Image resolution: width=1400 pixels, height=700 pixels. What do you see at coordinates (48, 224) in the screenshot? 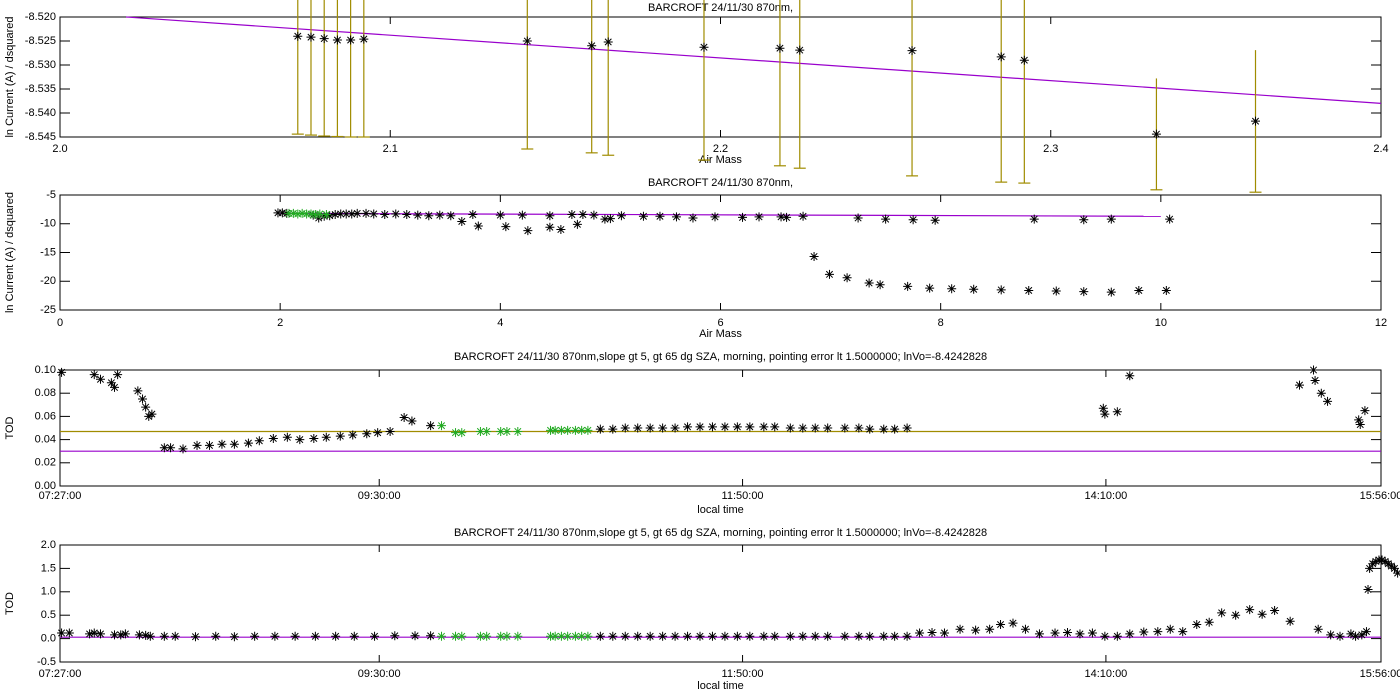
I see `y-tick-label: -10` at bounding box center [48, 224].